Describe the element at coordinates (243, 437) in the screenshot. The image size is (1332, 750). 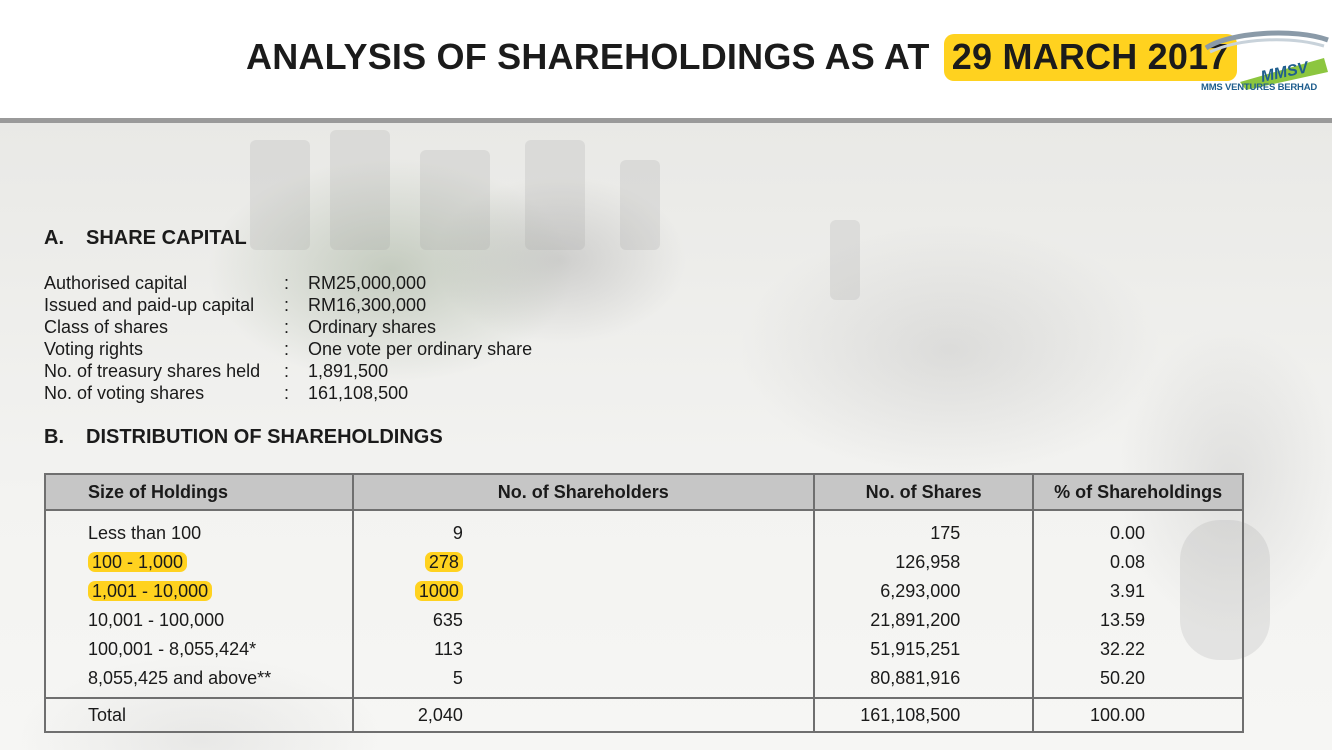
I see `section-b-heading: B. DISTRIBUTION OF SHAREHOLDINGS` at that location.